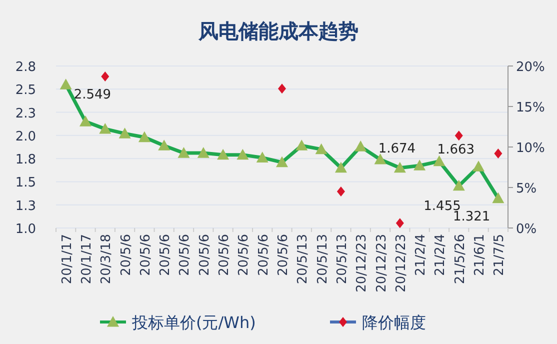 The width and height of the screenshot is (557, 344). What do you see at coordinates (530, 148) in the screenshot?
I see `y2-tick-label: 10%` at bounding box center [530, 148].